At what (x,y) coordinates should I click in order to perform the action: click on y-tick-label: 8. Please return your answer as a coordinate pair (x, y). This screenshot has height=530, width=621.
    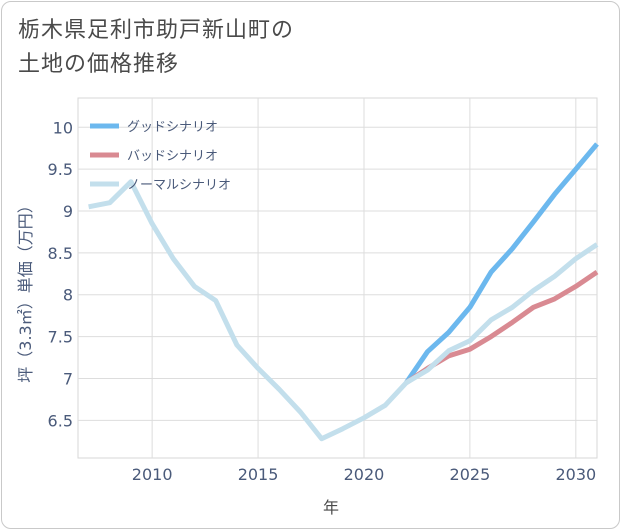
    Looking at the image, I should click on (68, 295).